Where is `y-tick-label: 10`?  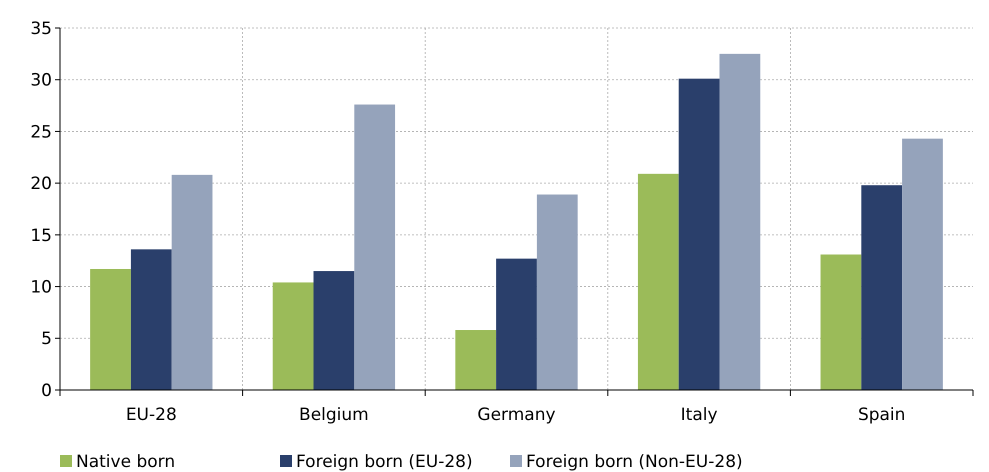
y-tick-label: 10 is located at coordinates (41, 288).